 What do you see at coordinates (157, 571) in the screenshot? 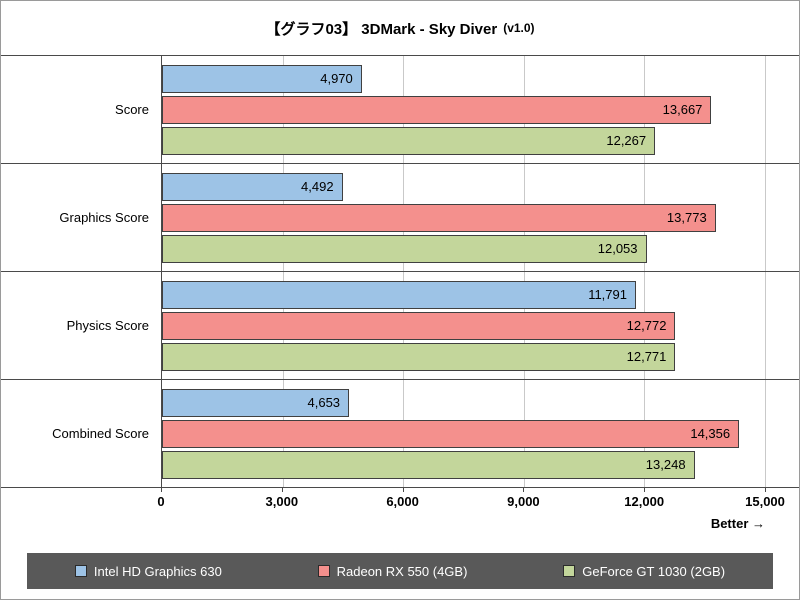
I see `legend-label: Intel HD Graphics 630` at bounding box center [157, 571].